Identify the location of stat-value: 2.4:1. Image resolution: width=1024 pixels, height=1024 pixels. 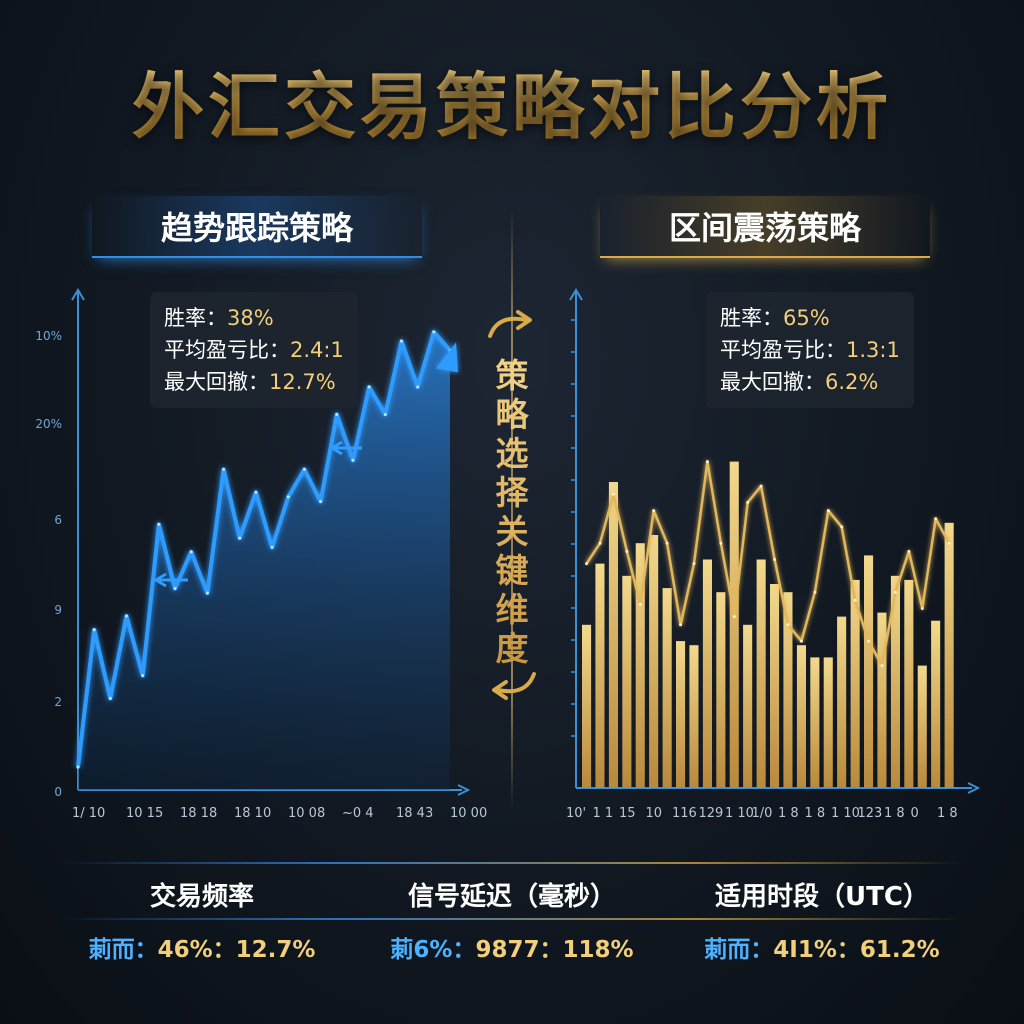
(317, 350).